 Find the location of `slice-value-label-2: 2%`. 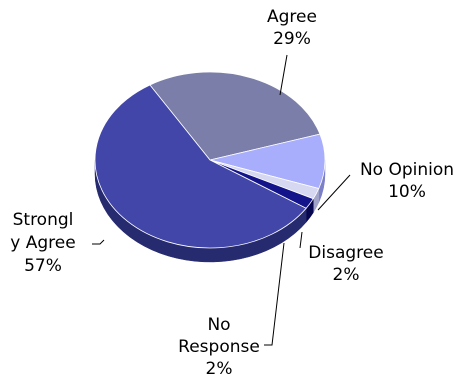

slice-value-label-2: 2% is located at coordinates (346, 275).